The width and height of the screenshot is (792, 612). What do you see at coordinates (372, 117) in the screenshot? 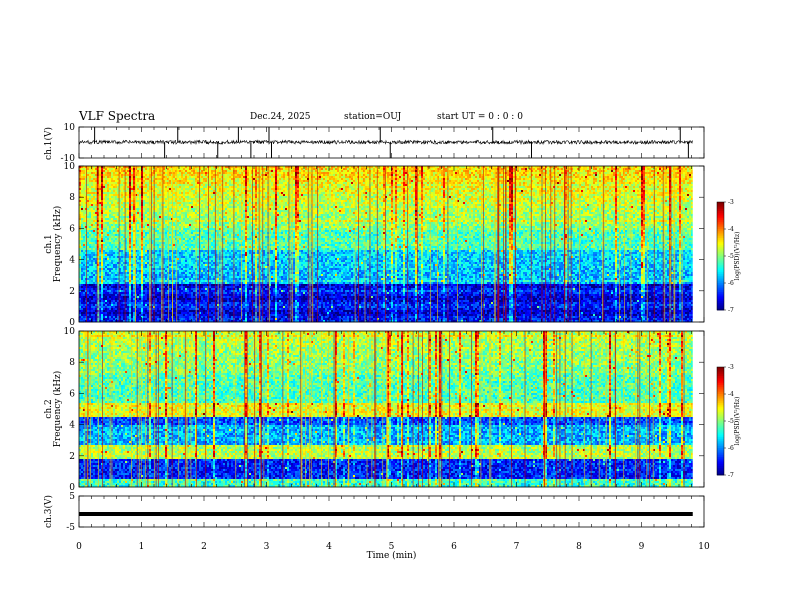
I see `station-label: station=OUJ` at bounding box center [372, 117].